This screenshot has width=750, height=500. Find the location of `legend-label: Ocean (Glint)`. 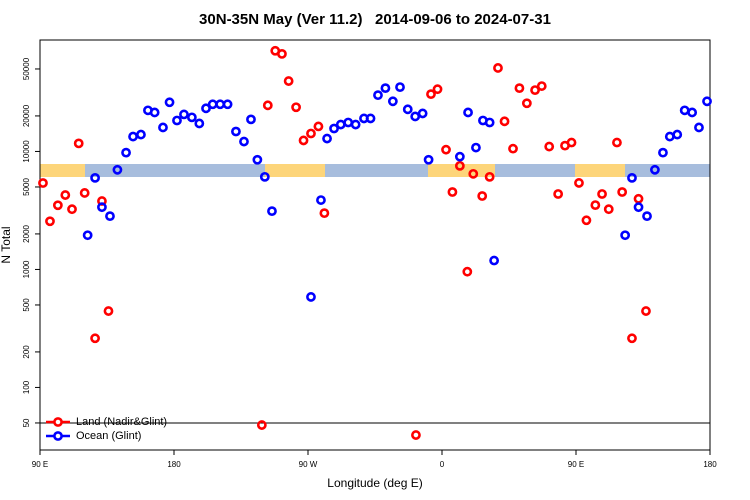

legend-label: Ocean (Glint) is located at coordinates (108, 436).